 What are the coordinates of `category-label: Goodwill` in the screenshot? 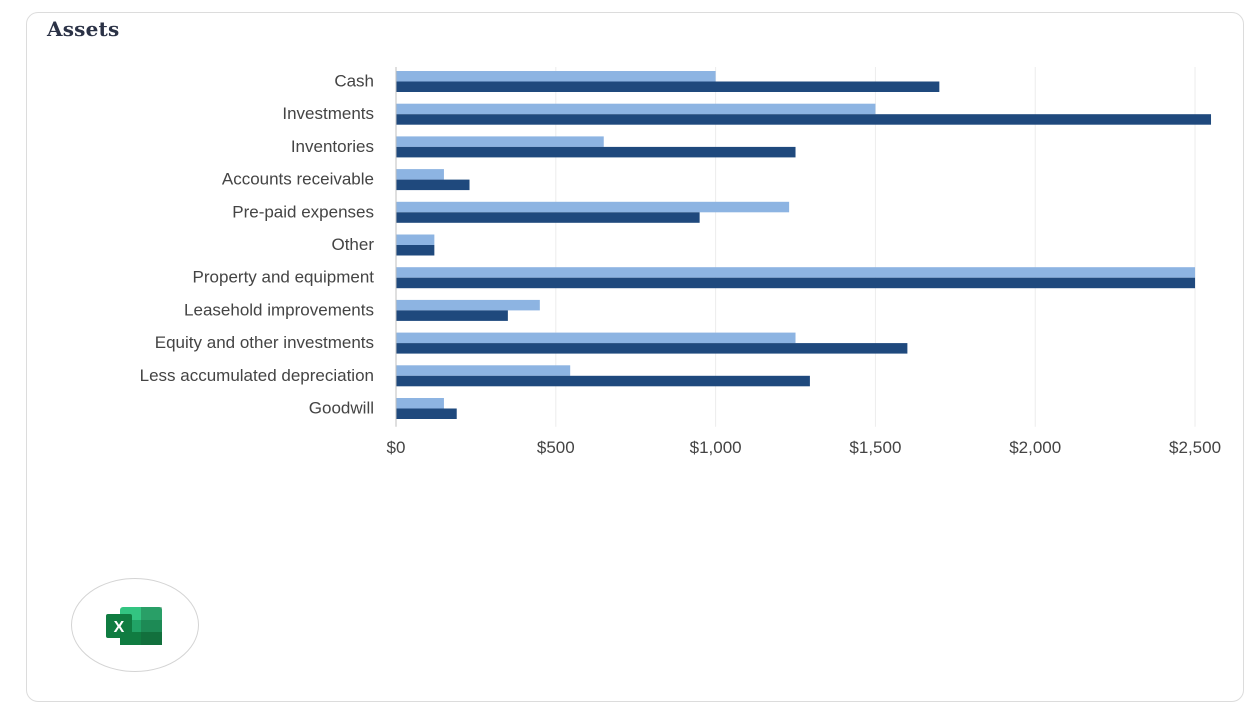 It's located at (341, 408).